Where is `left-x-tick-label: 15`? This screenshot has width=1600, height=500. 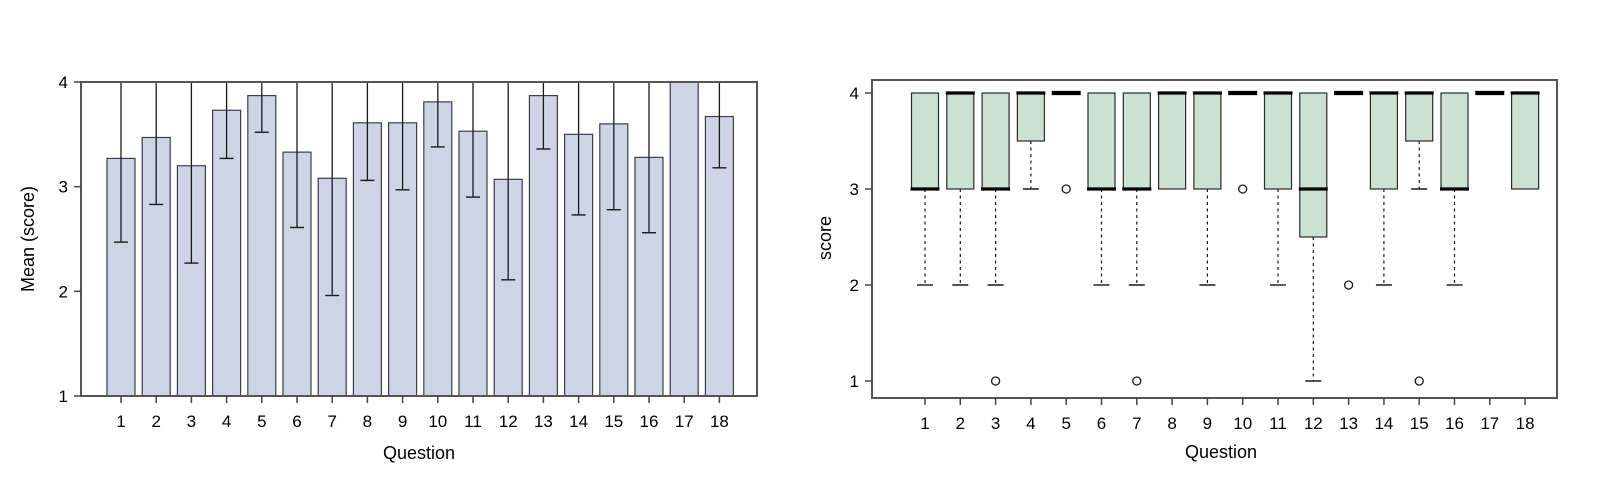
left-x-tick-label: 15 is located at coordinates (613, 421).